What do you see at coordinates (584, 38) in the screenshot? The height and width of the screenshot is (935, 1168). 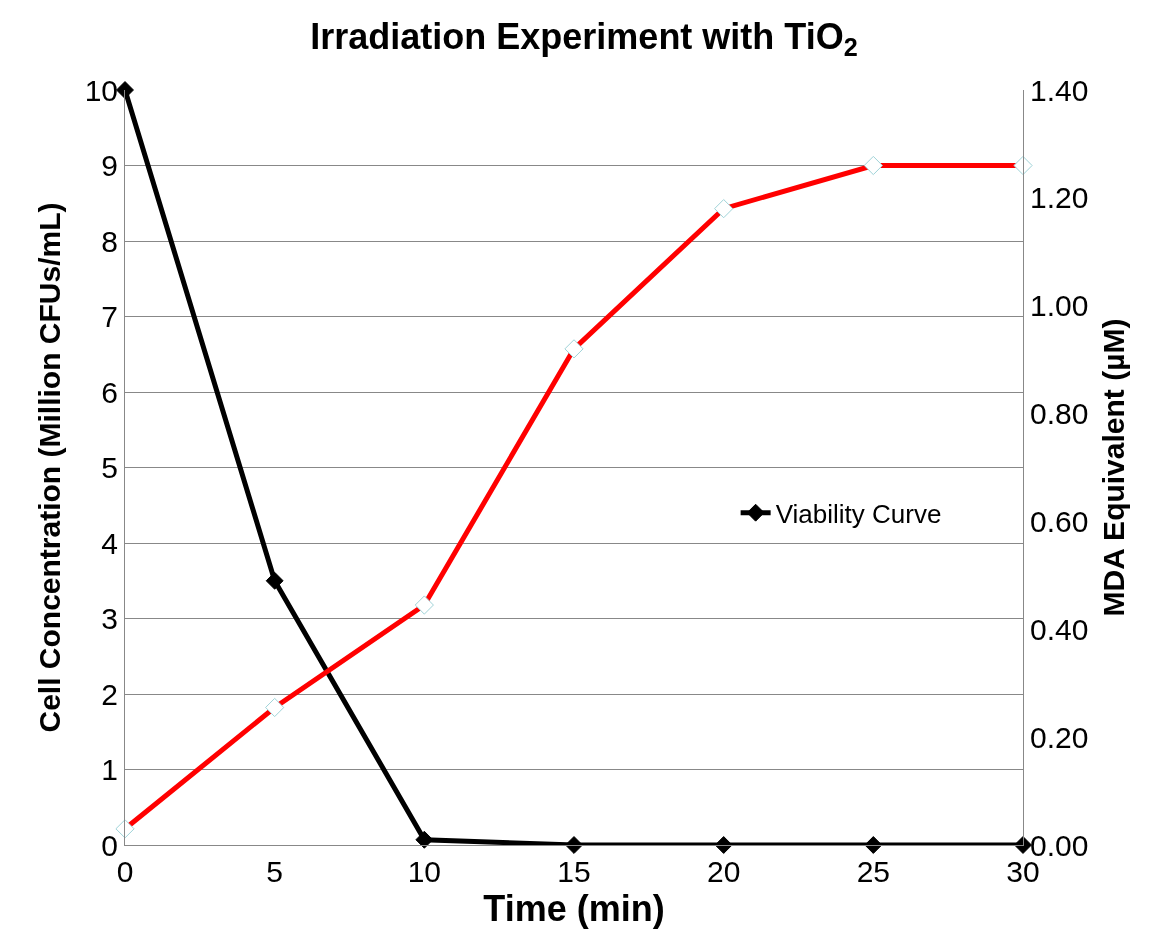 I see `chart-title: Irradiation Experiment with TiO$_{2}$` at bounding box center [584, 38].